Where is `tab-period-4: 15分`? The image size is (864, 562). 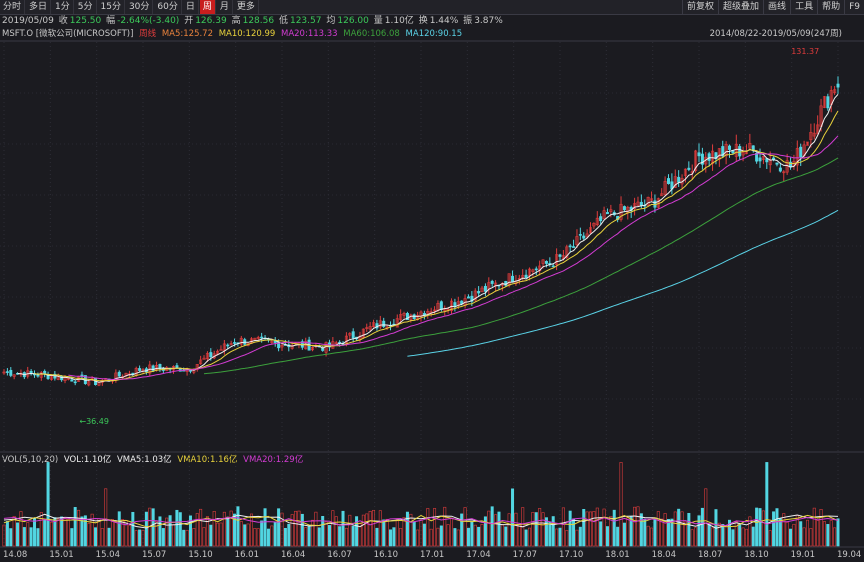
tab-period-4: 15分 is located at coordinates (111, 7).